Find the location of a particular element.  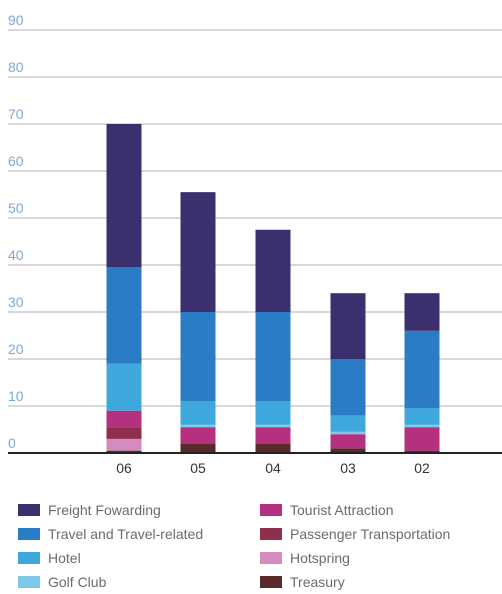

legend-item-treasury: Treasury is located at coordinates (302, 582).